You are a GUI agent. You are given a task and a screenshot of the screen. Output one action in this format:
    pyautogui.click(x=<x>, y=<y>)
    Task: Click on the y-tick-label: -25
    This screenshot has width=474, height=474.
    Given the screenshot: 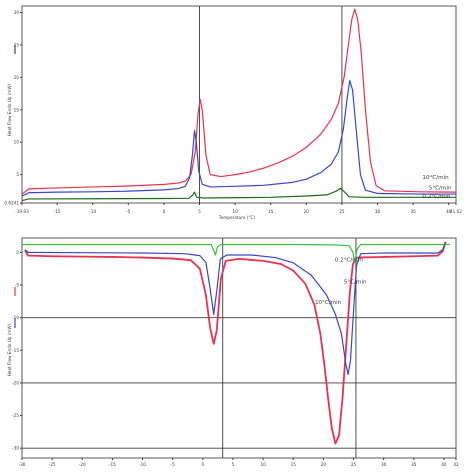 What is the action you would take?
    pyautogui.click(x=15, y=415)
    